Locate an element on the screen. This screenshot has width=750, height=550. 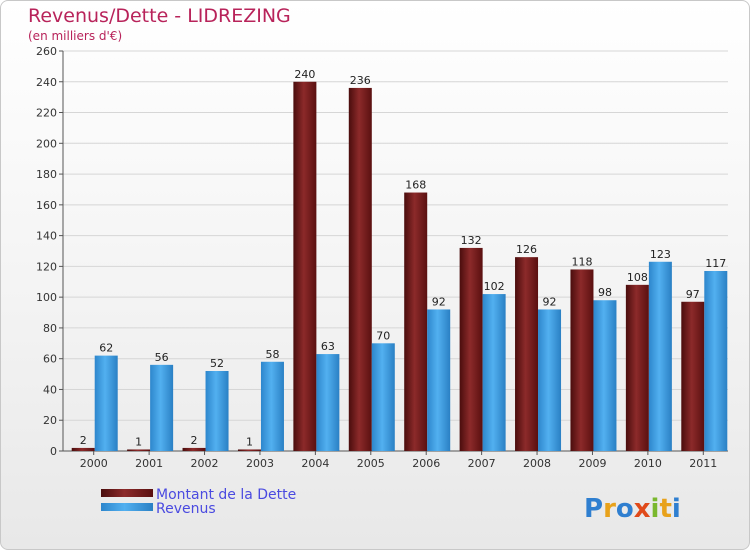
x-tick-label: 2005 is located at coordinates (371, 463).